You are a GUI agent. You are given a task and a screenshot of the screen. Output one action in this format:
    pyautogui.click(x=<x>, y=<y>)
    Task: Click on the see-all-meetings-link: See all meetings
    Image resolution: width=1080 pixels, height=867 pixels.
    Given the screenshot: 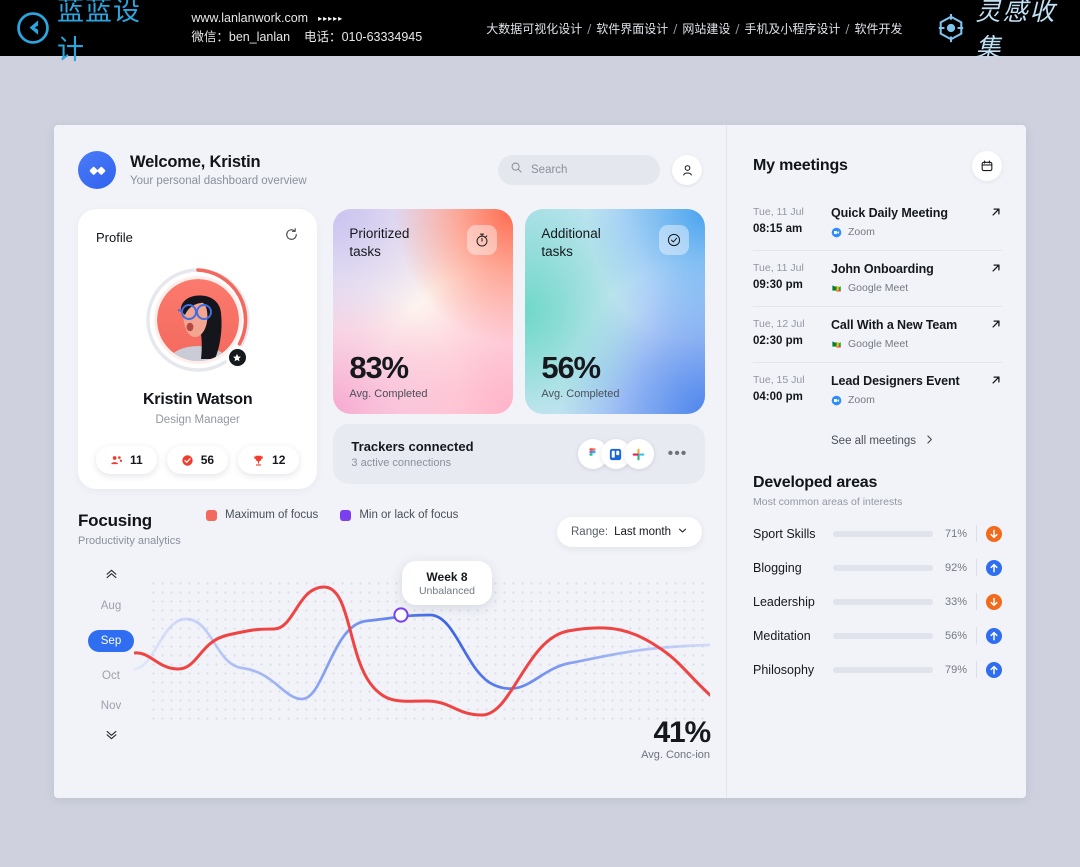 What is the action you would take?
    pyautogui.click(x=916, y=441)
    